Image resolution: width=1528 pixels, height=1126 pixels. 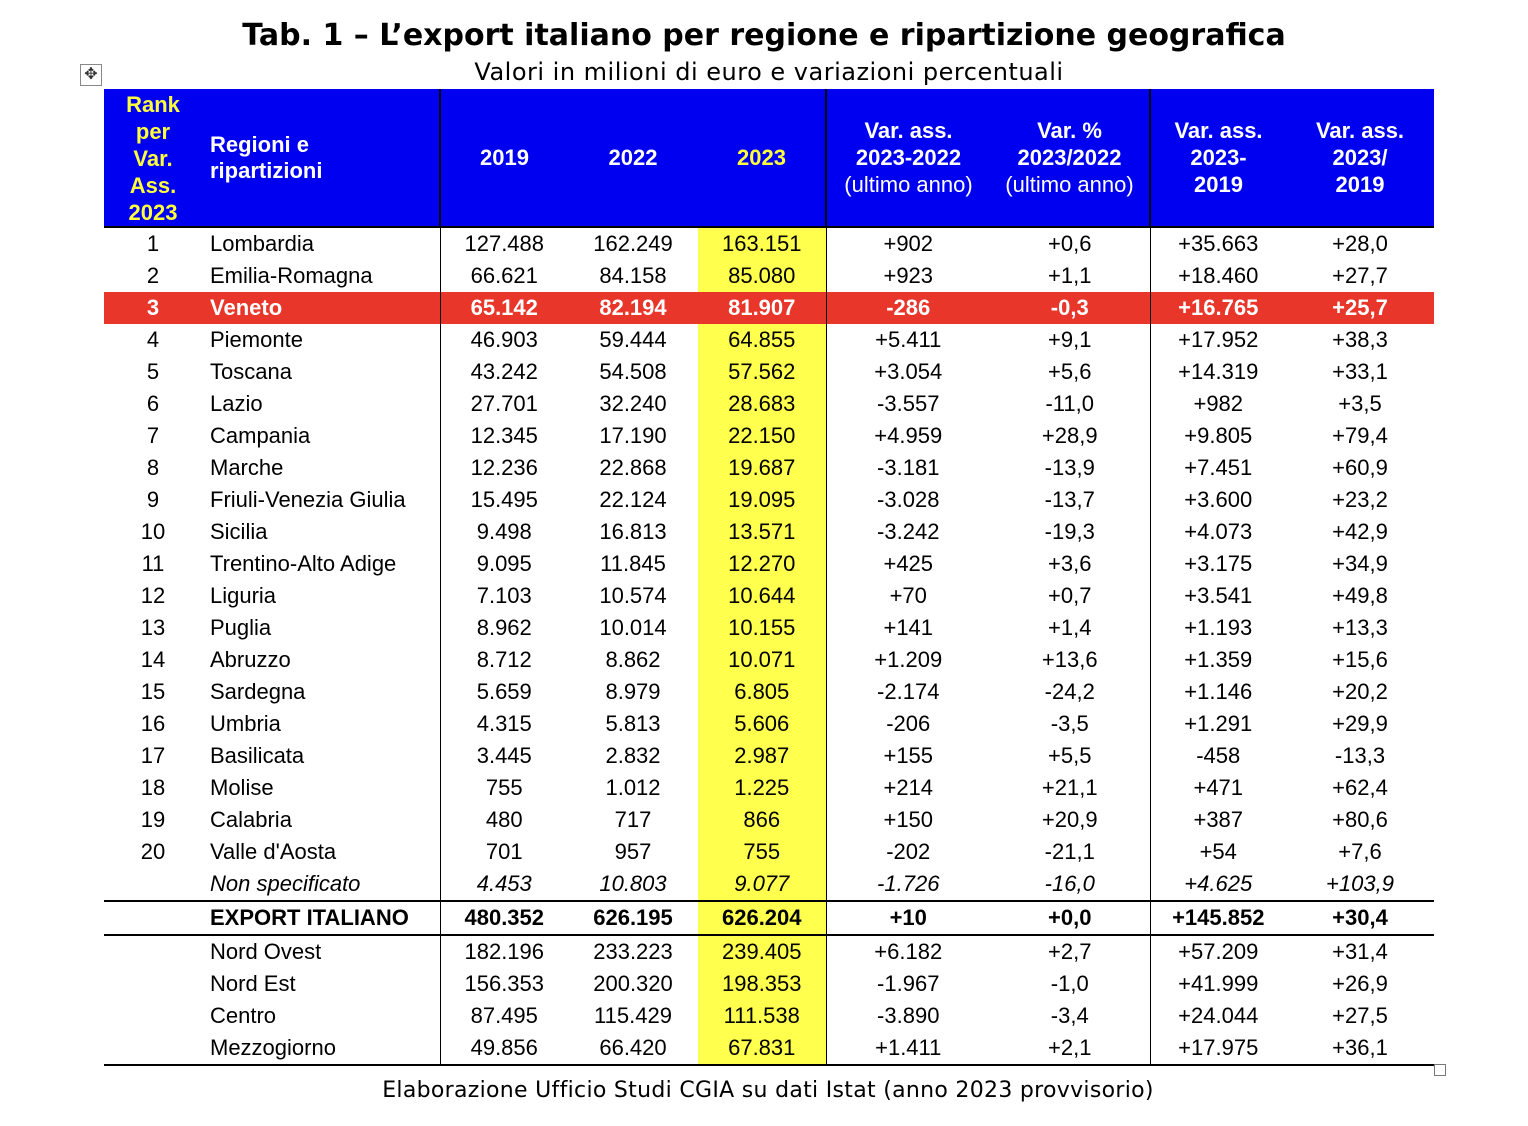 What do you see at coordinates (633, 563) in the screenshot?
I see `cell-y2022: 11.845` at bounding box center [633, 563].